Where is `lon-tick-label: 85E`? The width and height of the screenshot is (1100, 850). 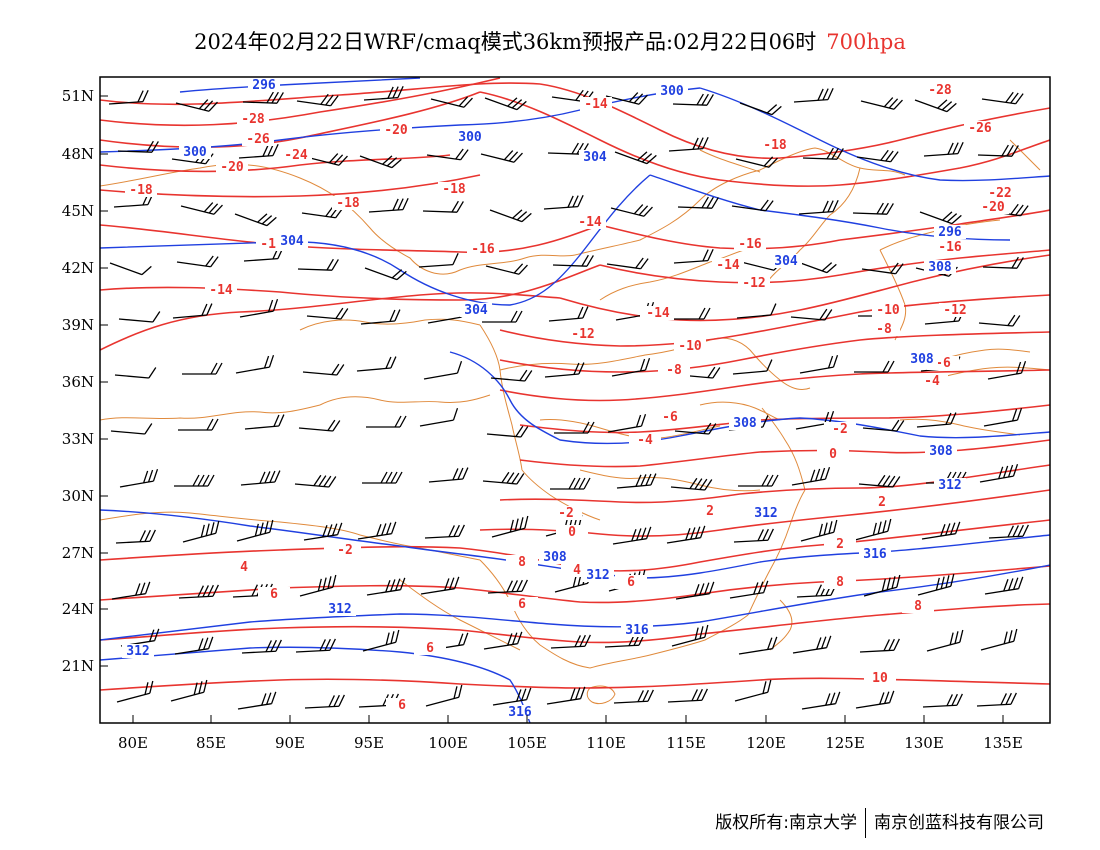
lon-tick-label: 85E is located at coordinates (211, 743).